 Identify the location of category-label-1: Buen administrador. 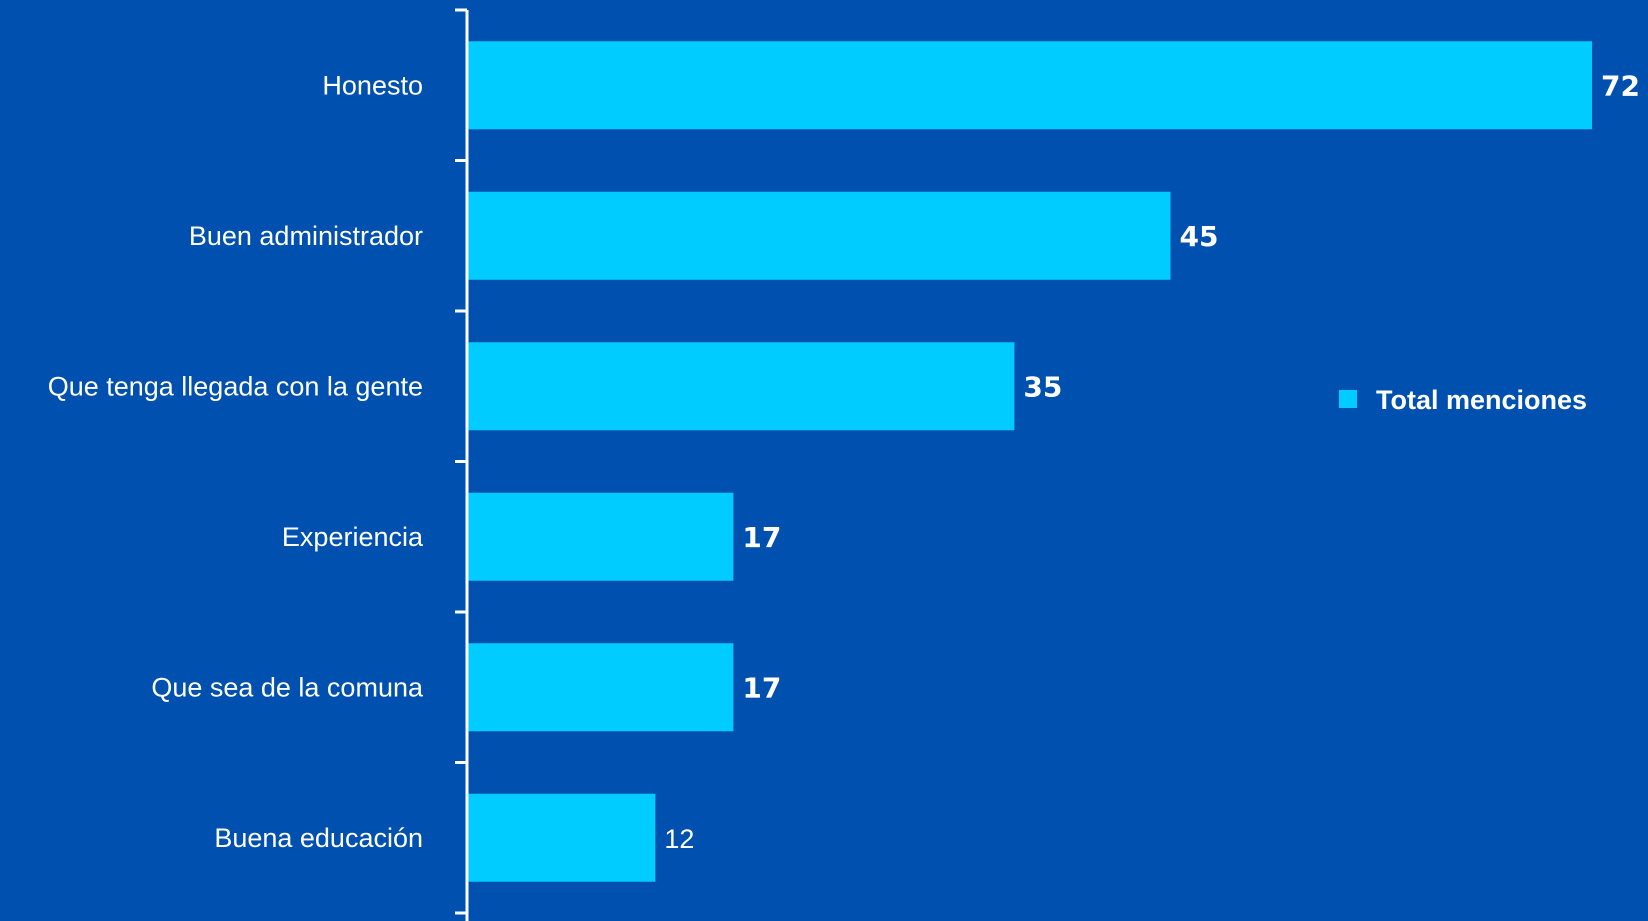
(306, 236).